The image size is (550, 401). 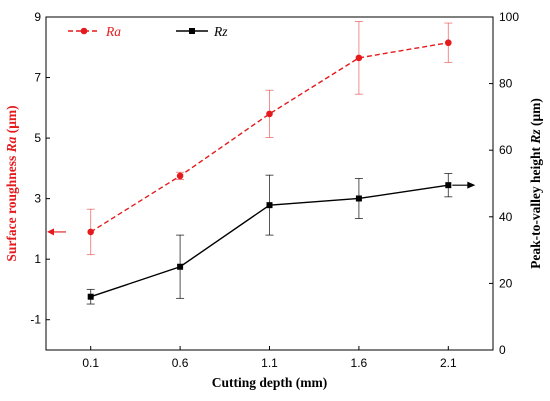 I want to click on x-axis: 0.1 0.6 1.1 1.6 2.1, so click(x=269, y=358).